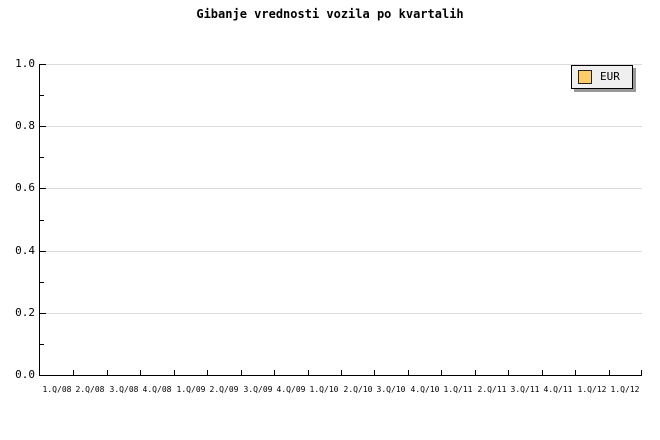 This screenshot has width=660, height=440. Describe the element at coordinates (224, 389) in the screenshot. I see `x-axis-label: 2.Q/09` at that location.